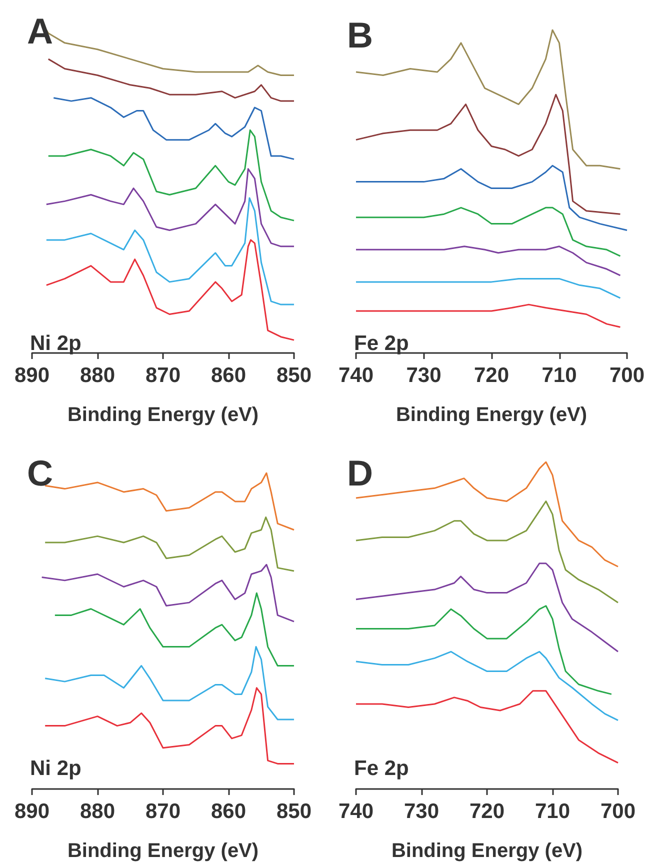 This screenshot has height=866, width=651. I want to click on chart-title: A, so click(40, 31).